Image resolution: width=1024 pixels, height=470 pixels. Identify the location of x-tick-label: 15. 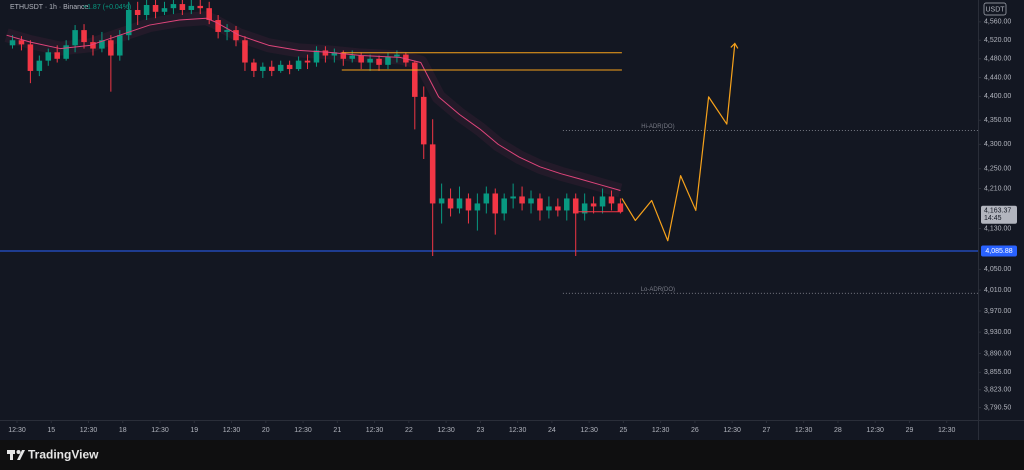
(51, 430).